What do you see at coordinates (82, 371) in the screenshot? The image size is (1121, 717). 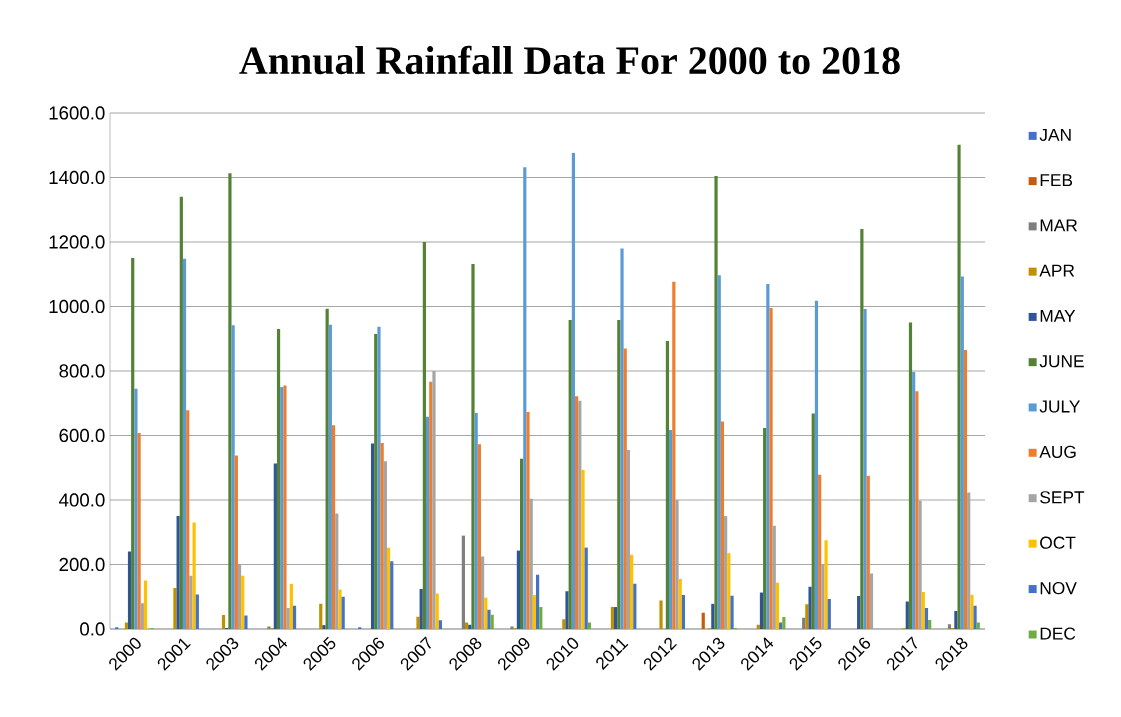 I see `y-tick-label: 800.0` at bounding box center [82, 371].